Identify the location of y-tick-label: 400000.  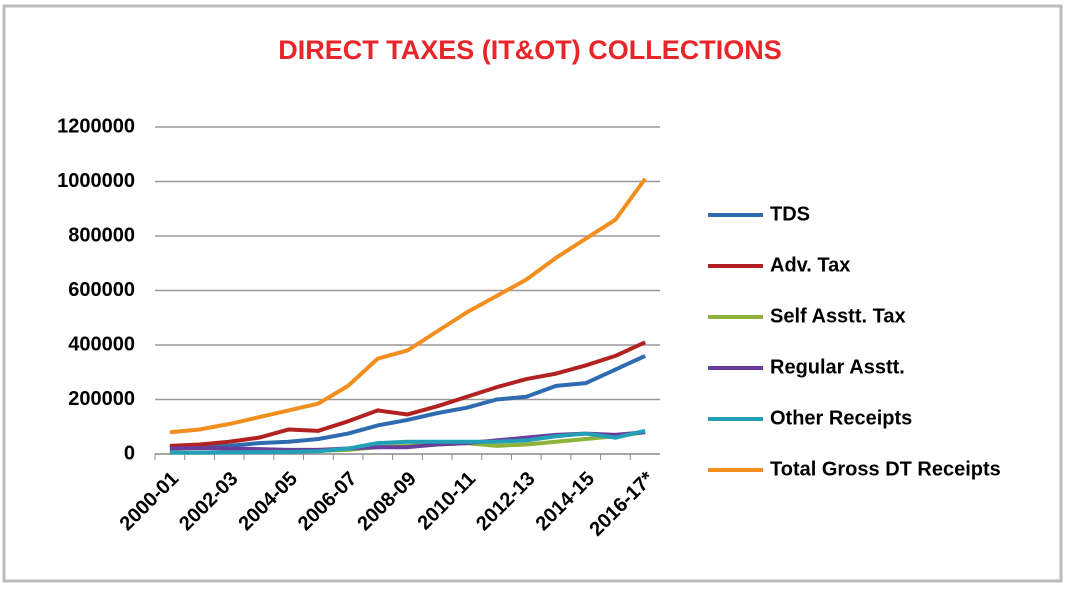
(101, 344).